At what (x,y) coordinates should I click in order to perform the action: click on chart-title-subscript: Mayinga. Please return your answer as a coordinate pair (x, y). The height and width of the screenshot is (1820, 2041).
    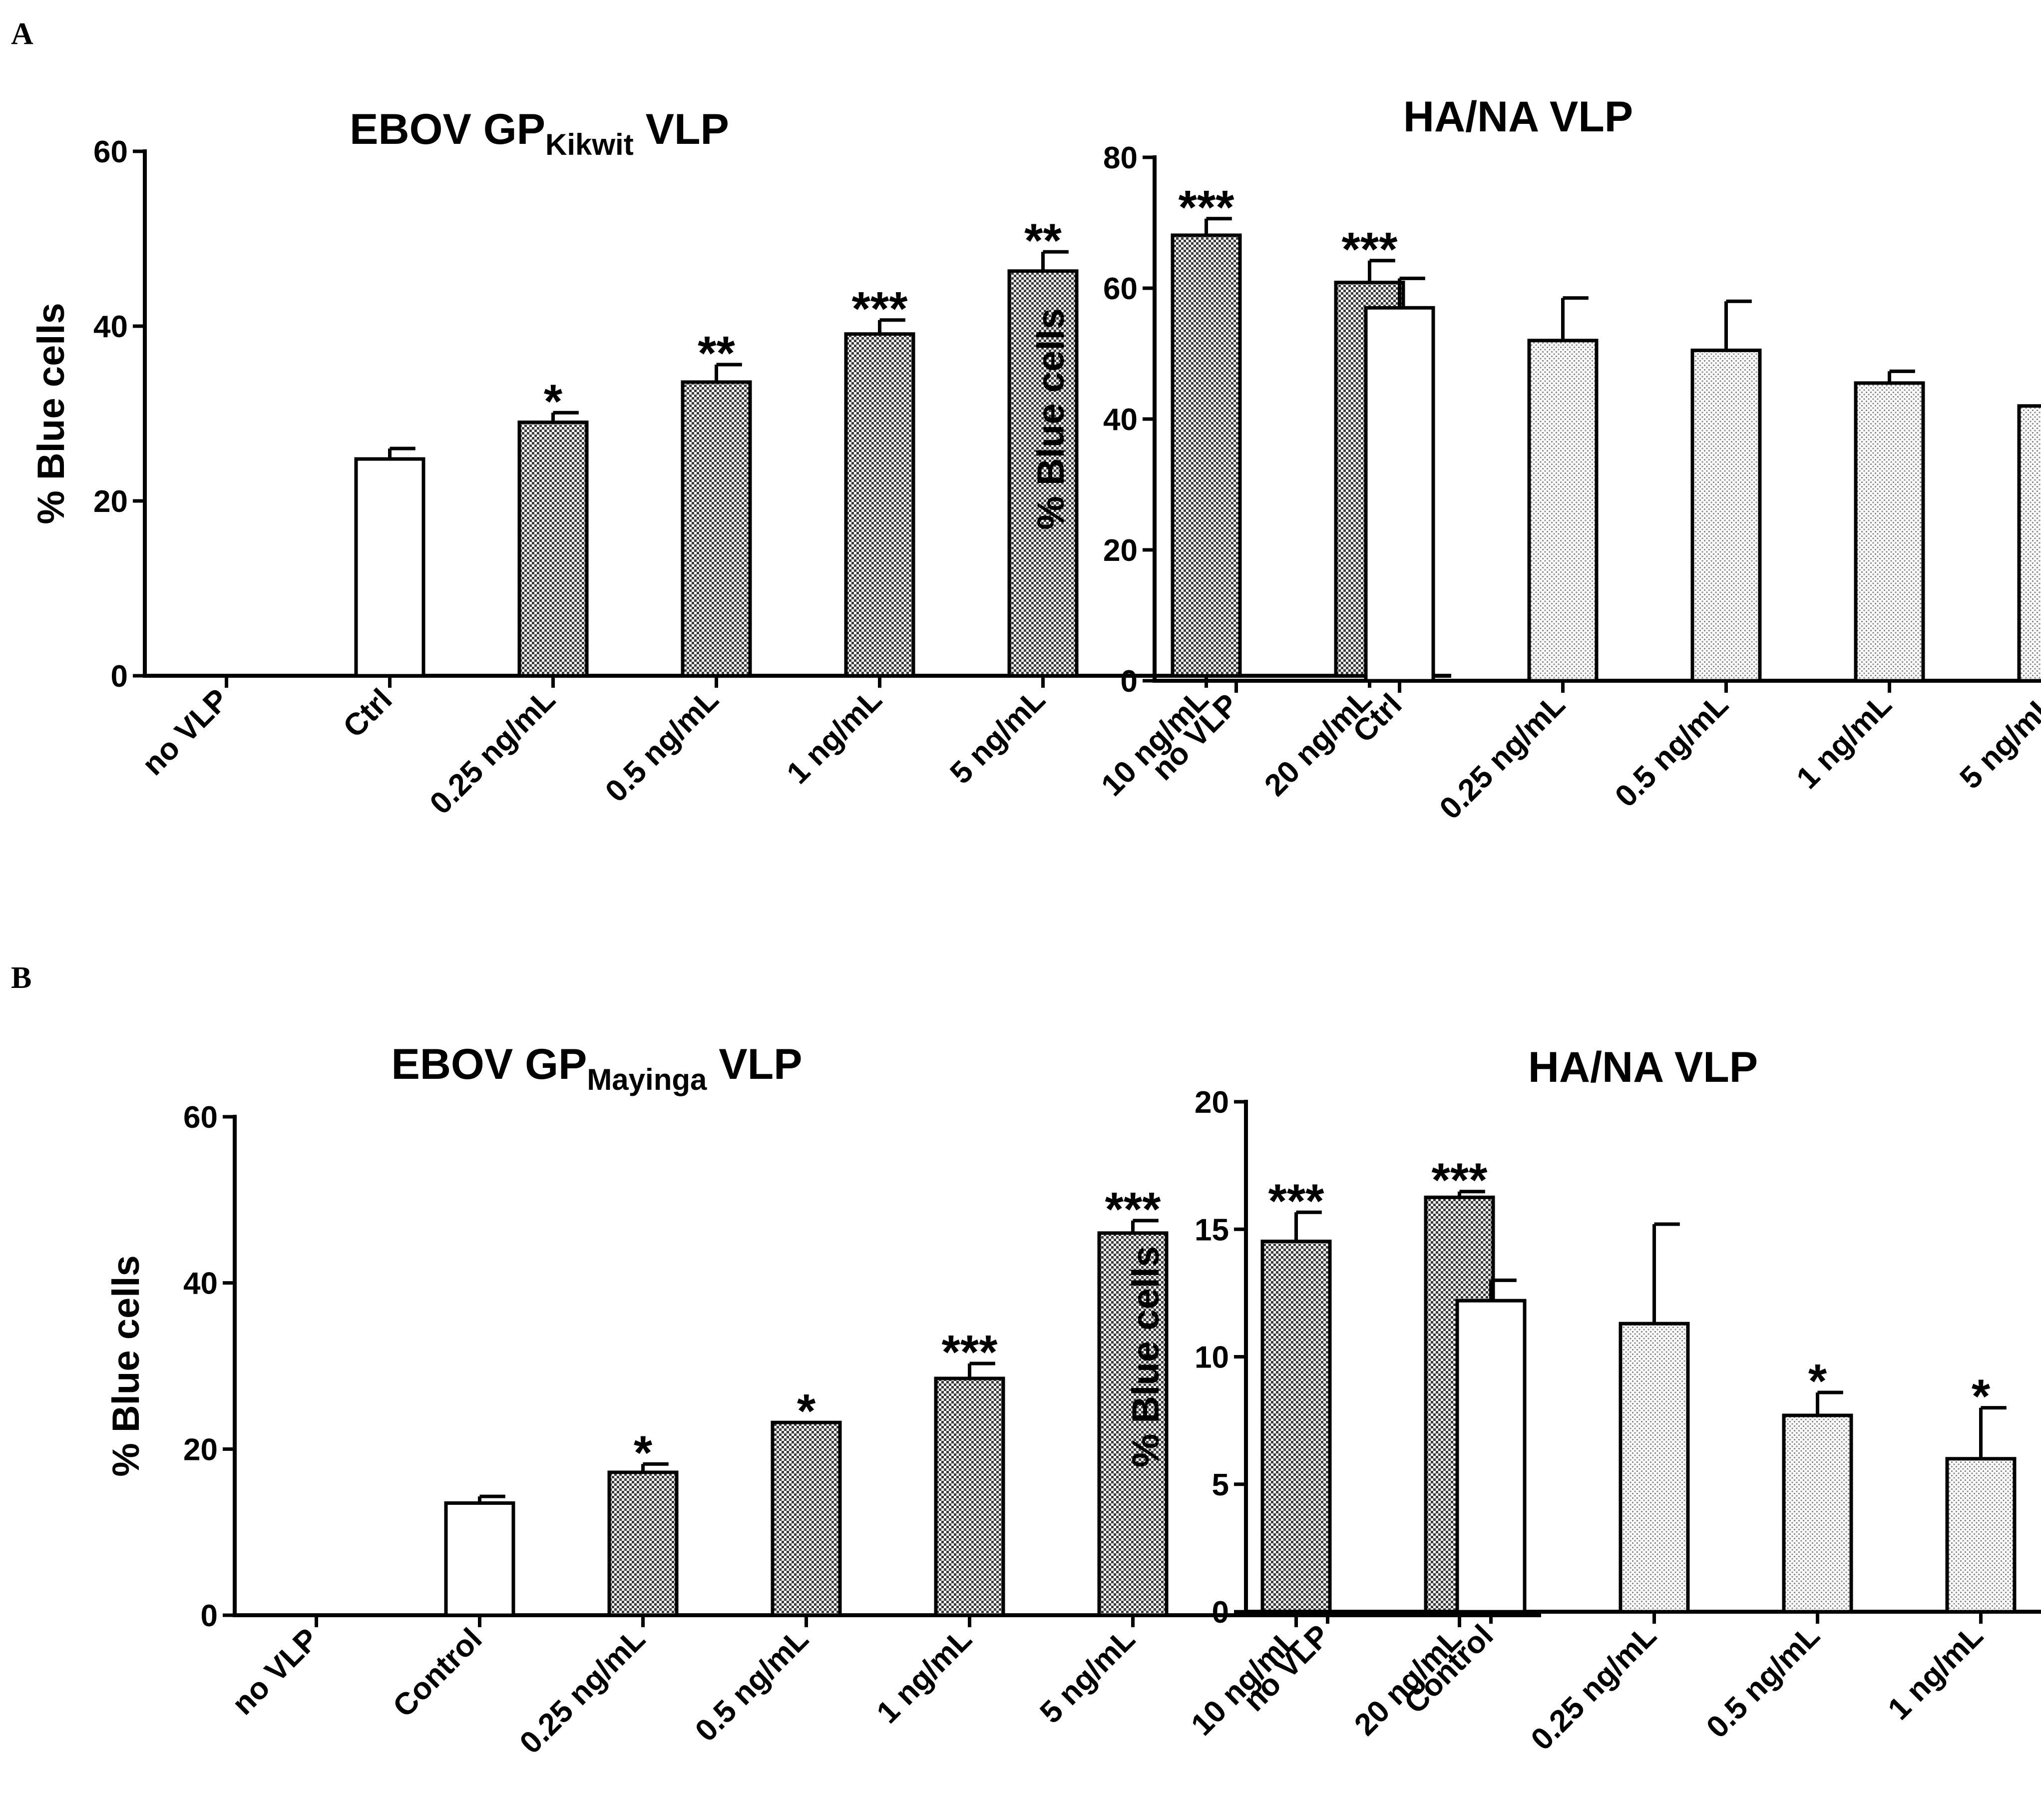
    Looking at the image, I should click on (647, 1079).